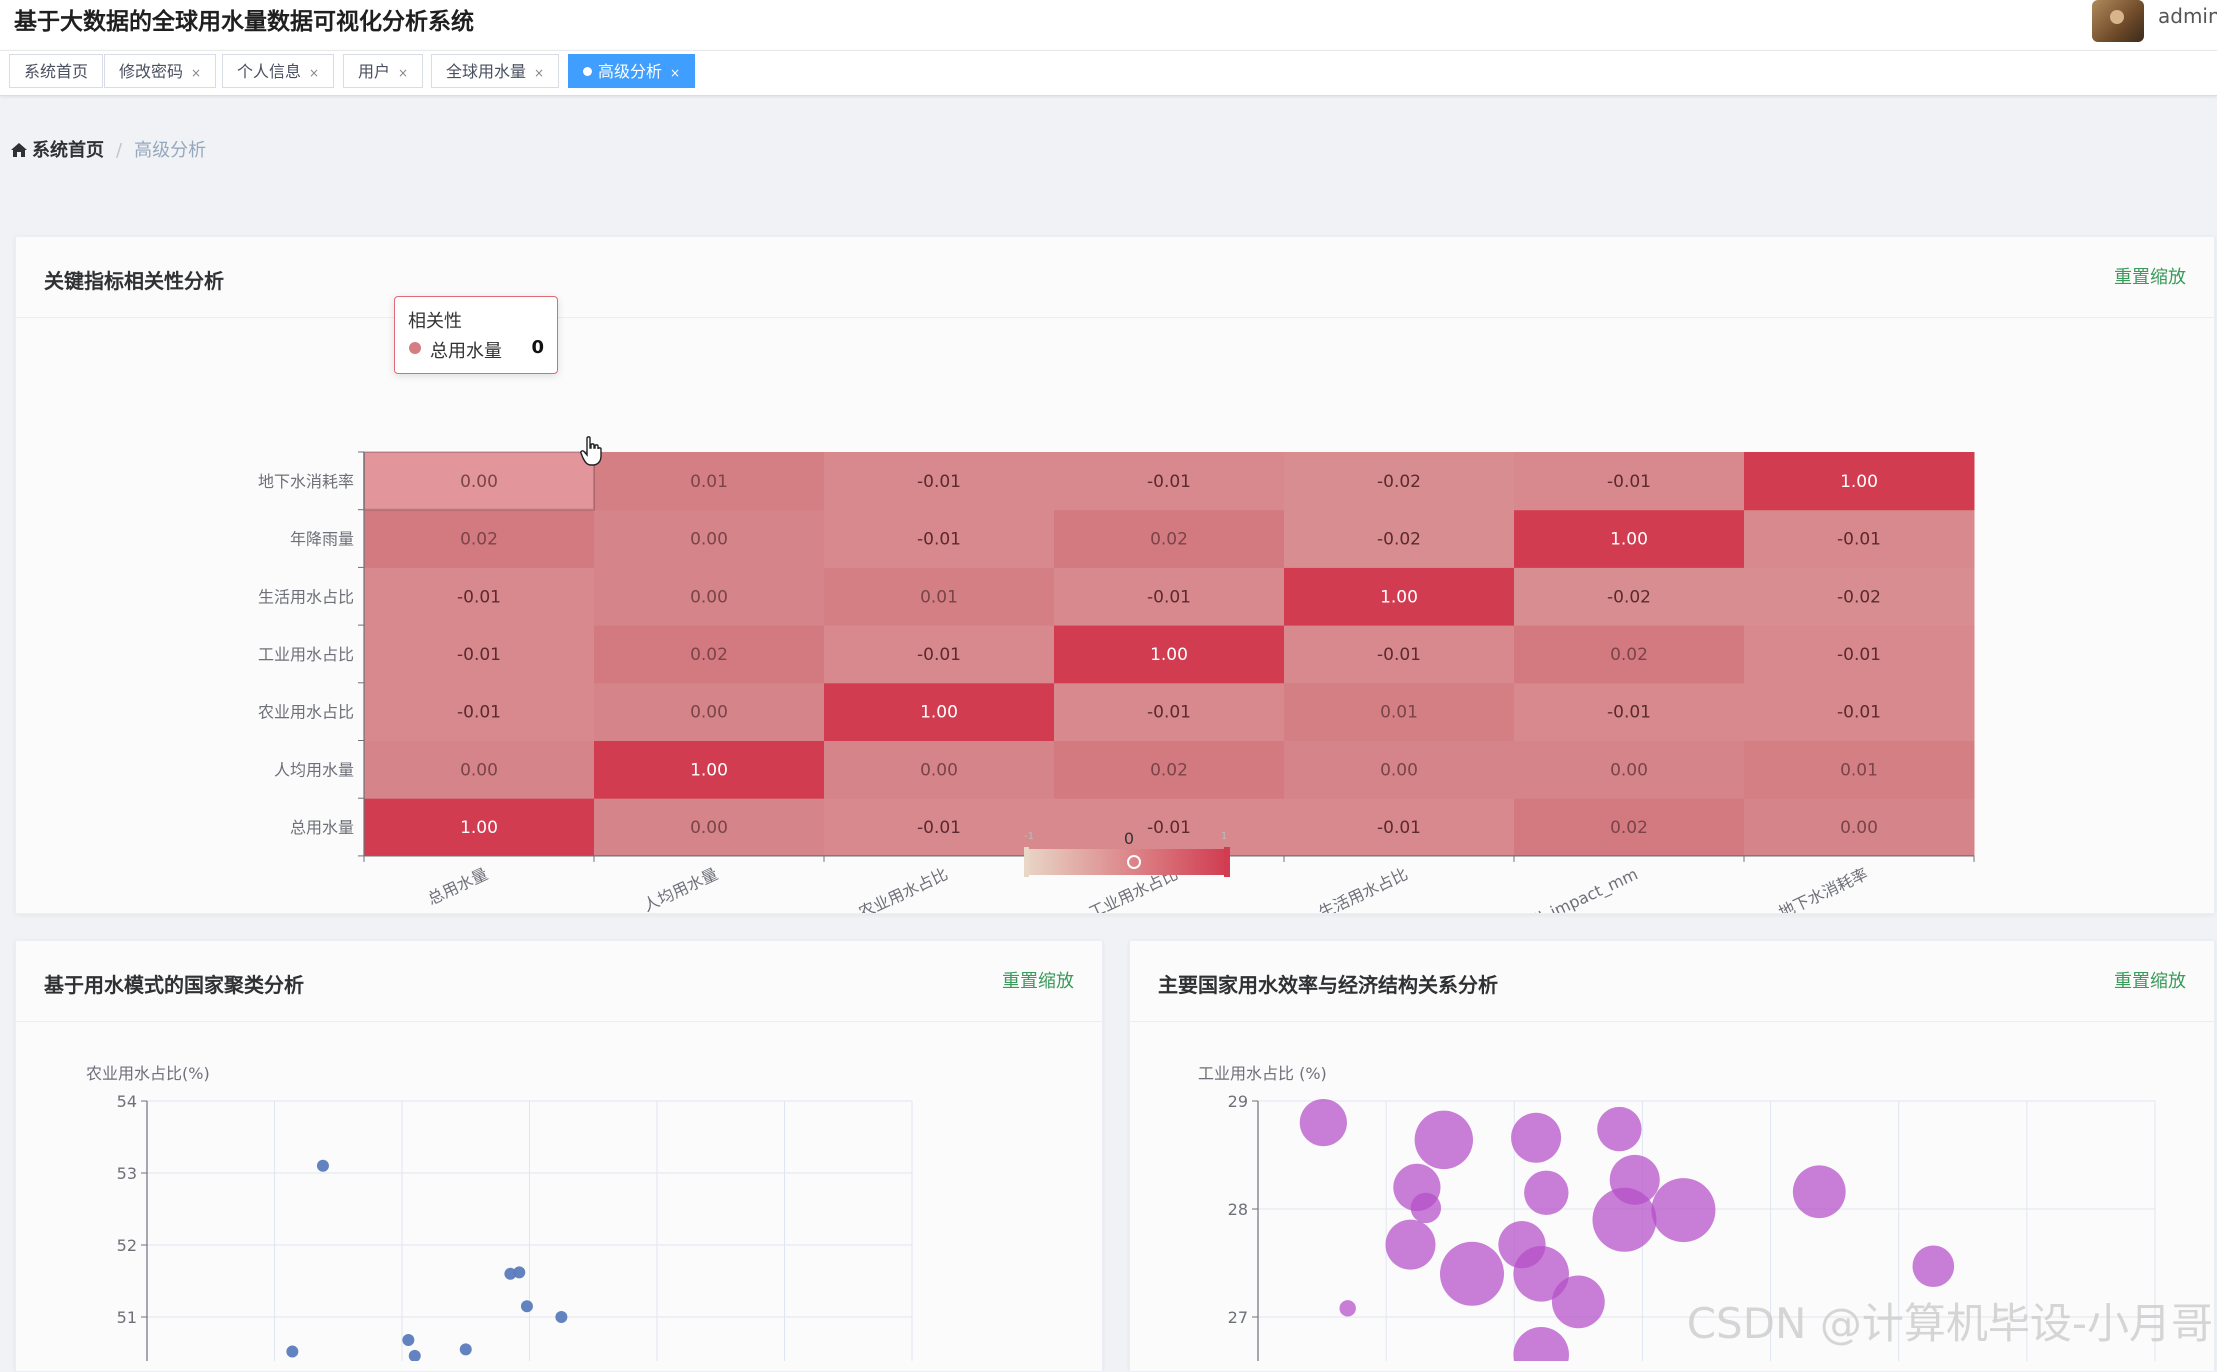 The image size is (2217, 1372). Describe the element at coordinates (68, 150) in the screenshot. I see `breadcrumb-home: 系统首页` at that location.